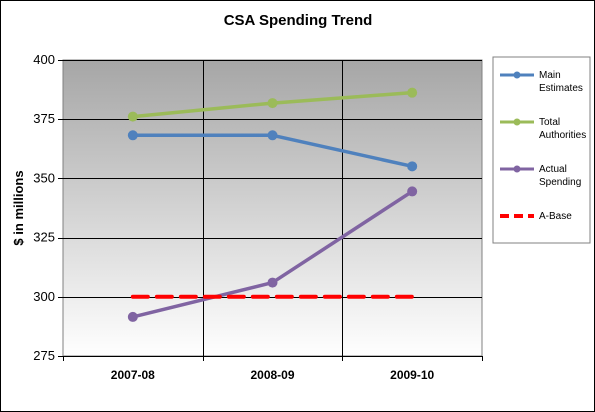 The image size is (595, 412). I want to click on total-authorities-legend-marker, so click(517, 122).